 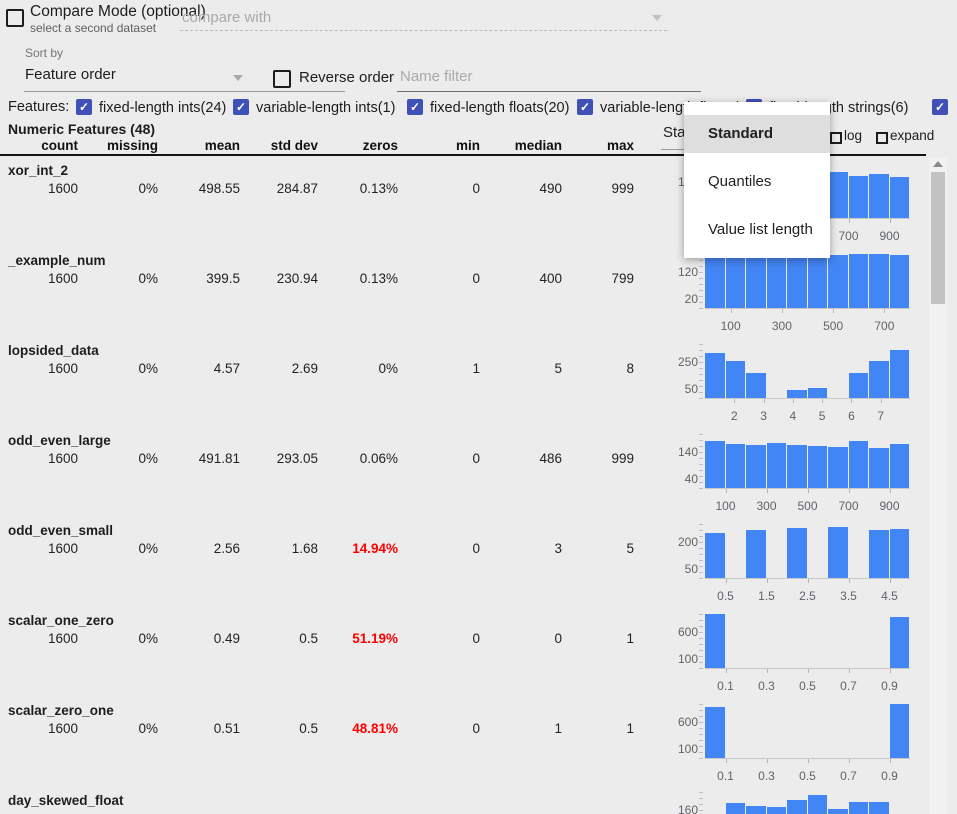 What do you see at coordinates (622, 278) in the screenshot?
I see `stat-max: 799` at bounding box center [622, 278].